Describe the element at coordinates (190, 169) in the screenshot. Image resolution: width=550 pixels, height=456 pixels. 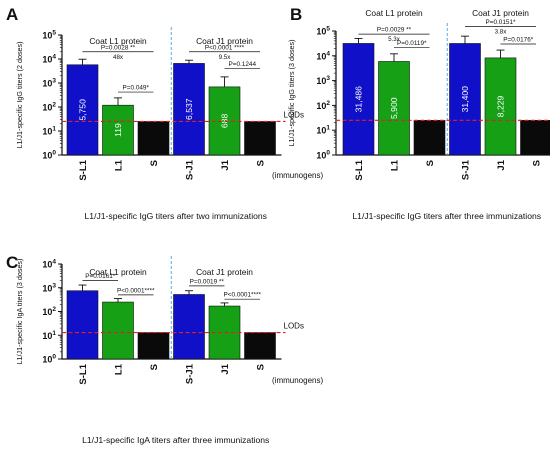
I see `category-label: S-J1` at that location.